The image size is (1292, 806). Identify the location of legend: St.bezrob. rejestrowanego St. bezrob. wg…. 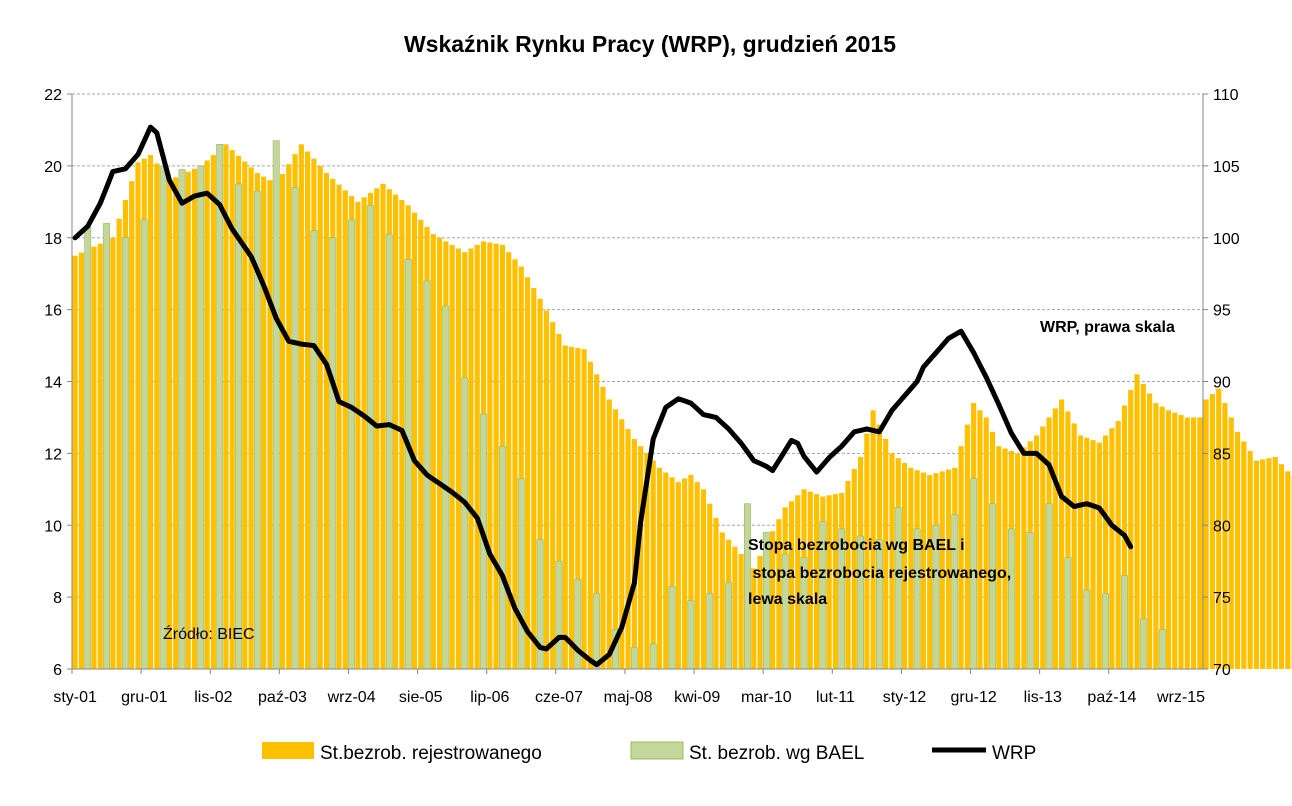
(649, 752).